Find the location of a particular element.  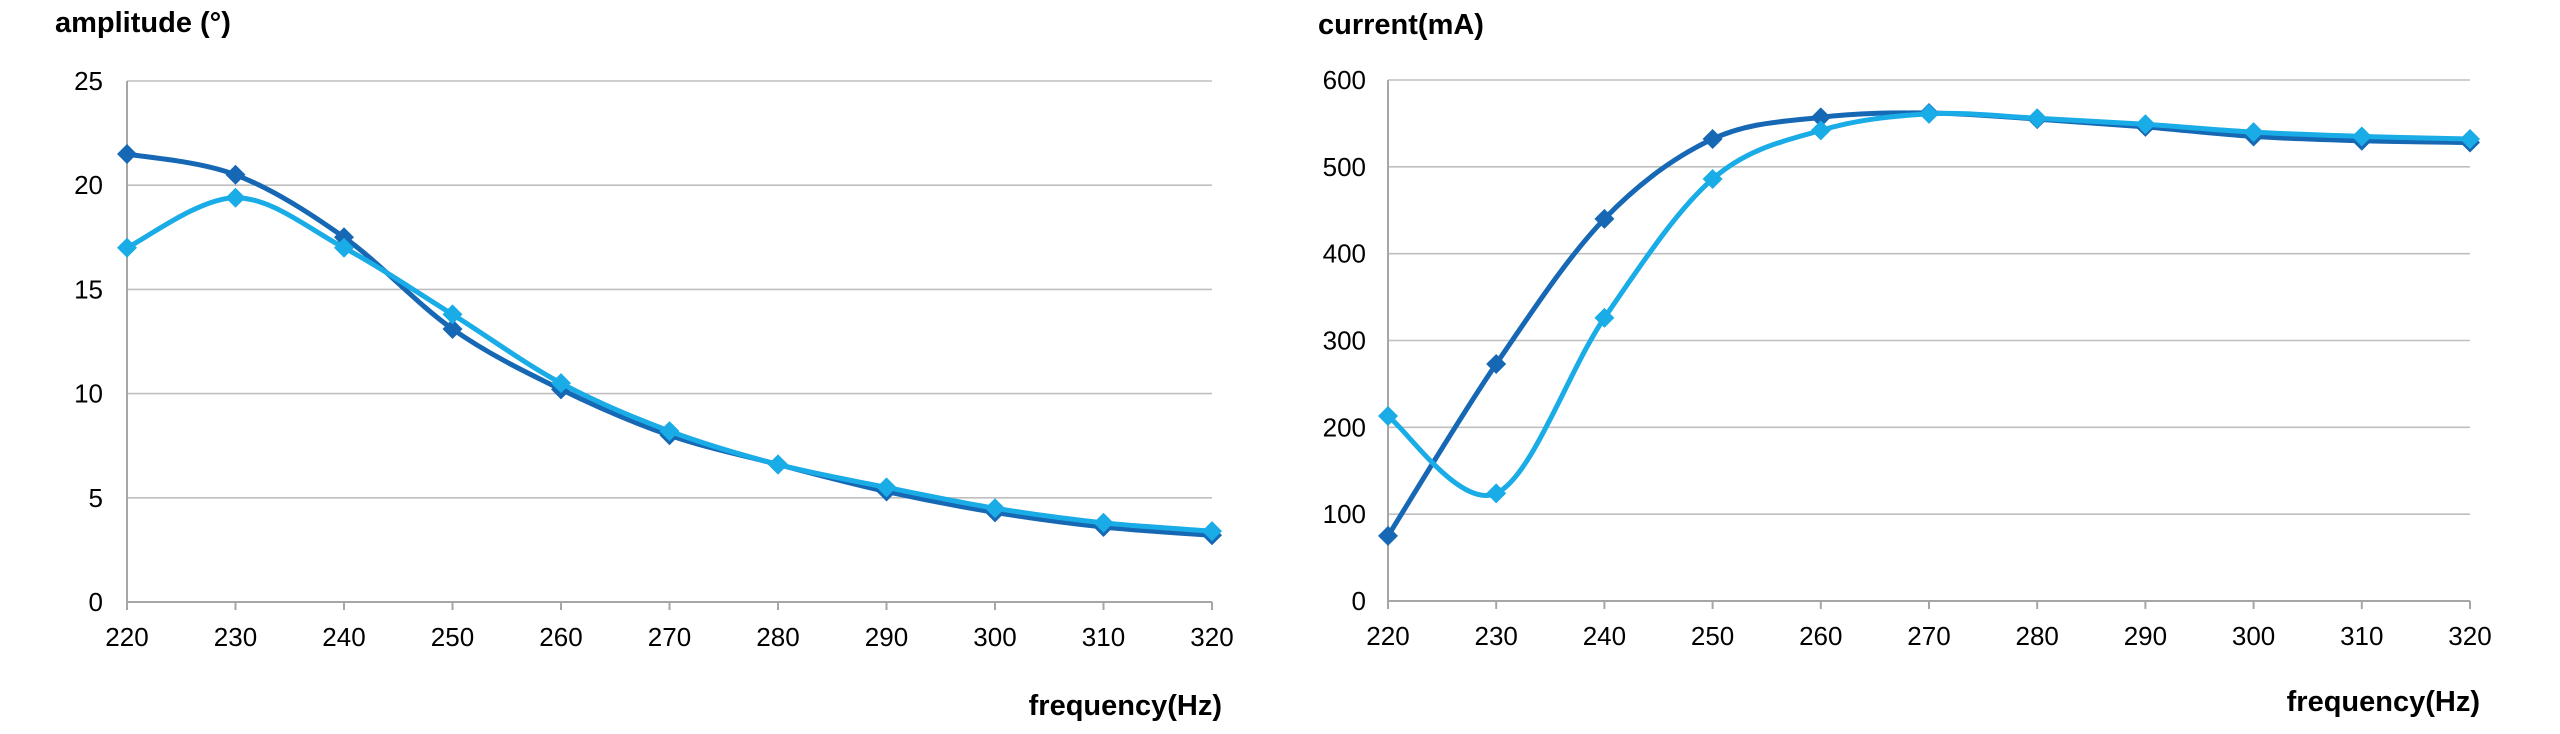

y-axis-title: current(mA) is located at coordinates (1401, 25).